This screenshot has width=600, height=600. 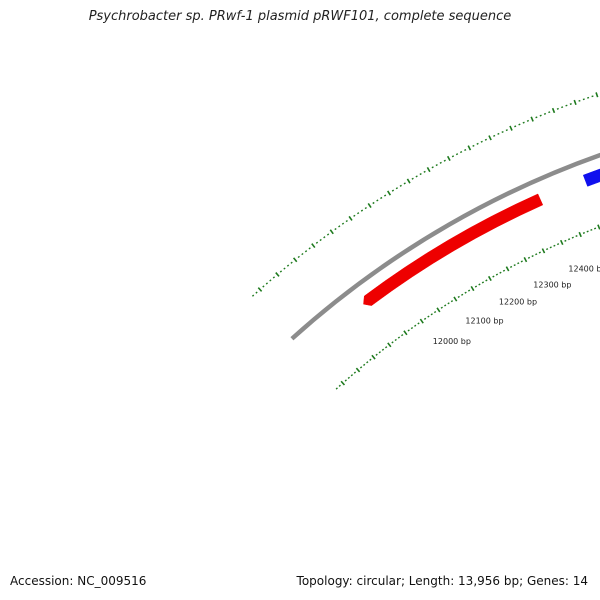 I want to click on inner-tick-ring, so click(x=467, y=307).